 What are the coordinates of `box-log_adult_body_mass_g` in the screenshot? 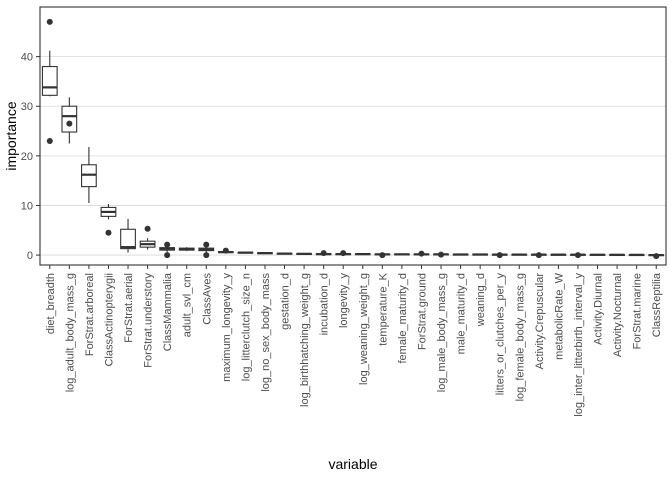 It's located at (69, 120).